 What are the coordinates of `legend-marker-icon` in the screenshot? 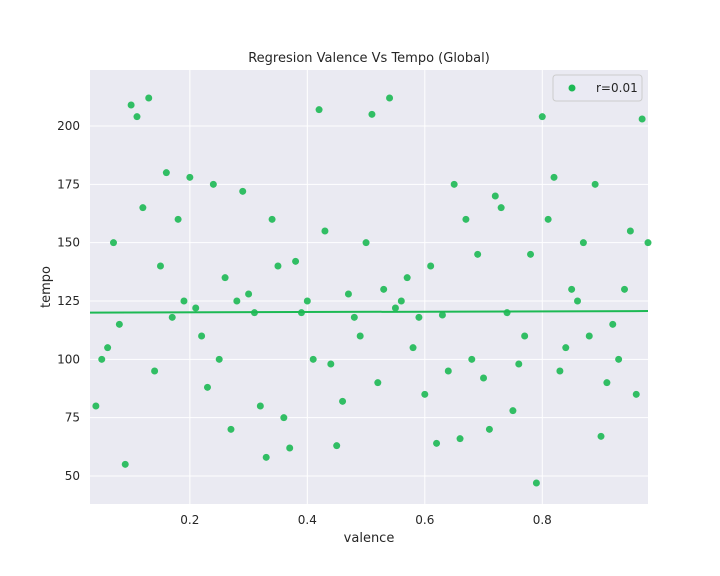 It's located at (572, 88).